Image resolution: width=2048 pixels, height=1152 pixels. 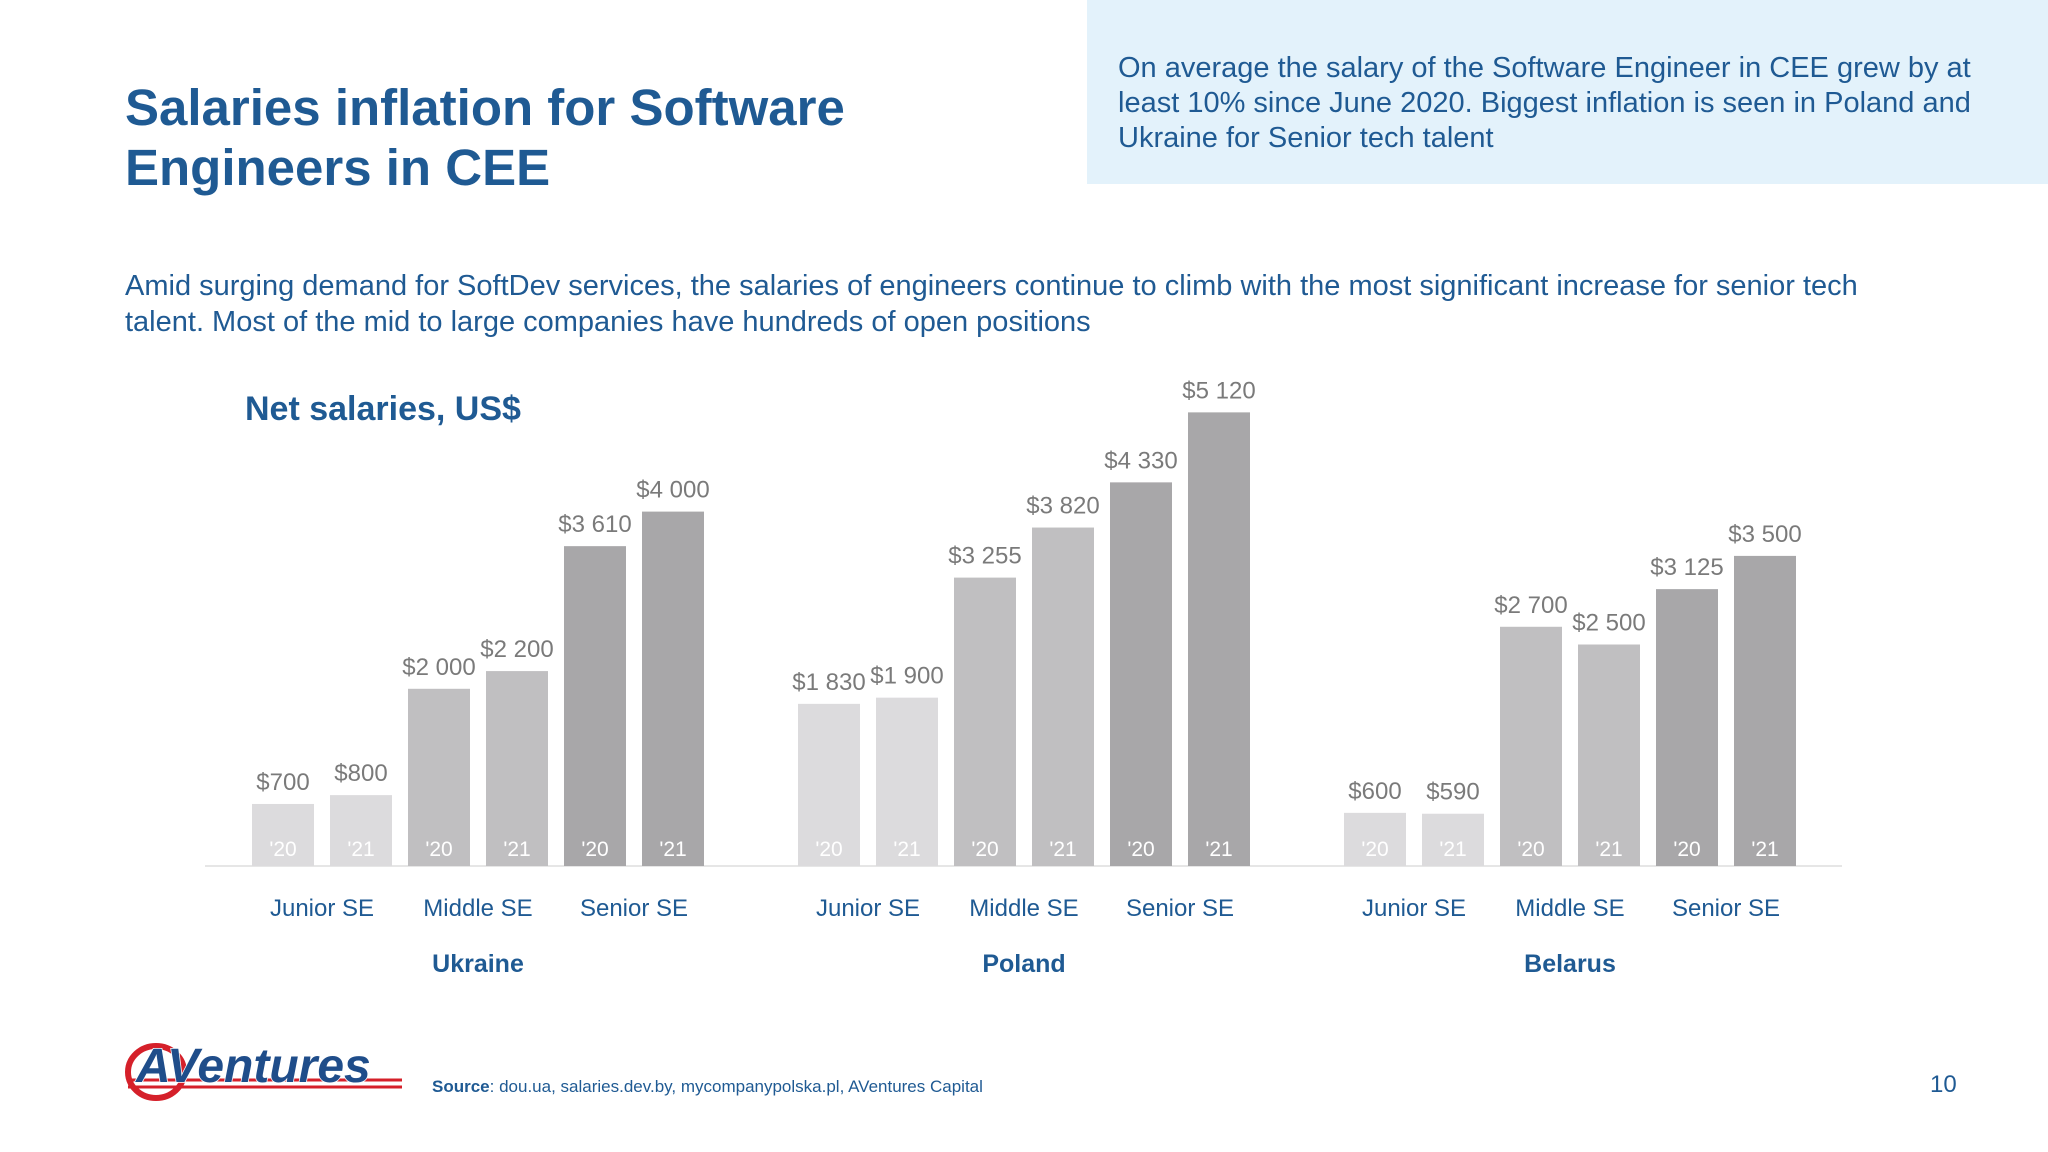 I want to click on bar-value-label: $1 830, so click(x=828, y=682).